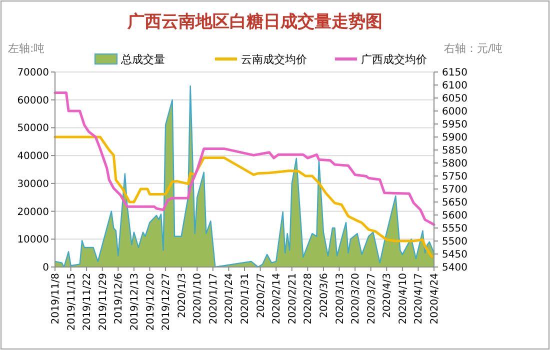  I want to click on y2-tick-label: 5800, so click(455, 164).